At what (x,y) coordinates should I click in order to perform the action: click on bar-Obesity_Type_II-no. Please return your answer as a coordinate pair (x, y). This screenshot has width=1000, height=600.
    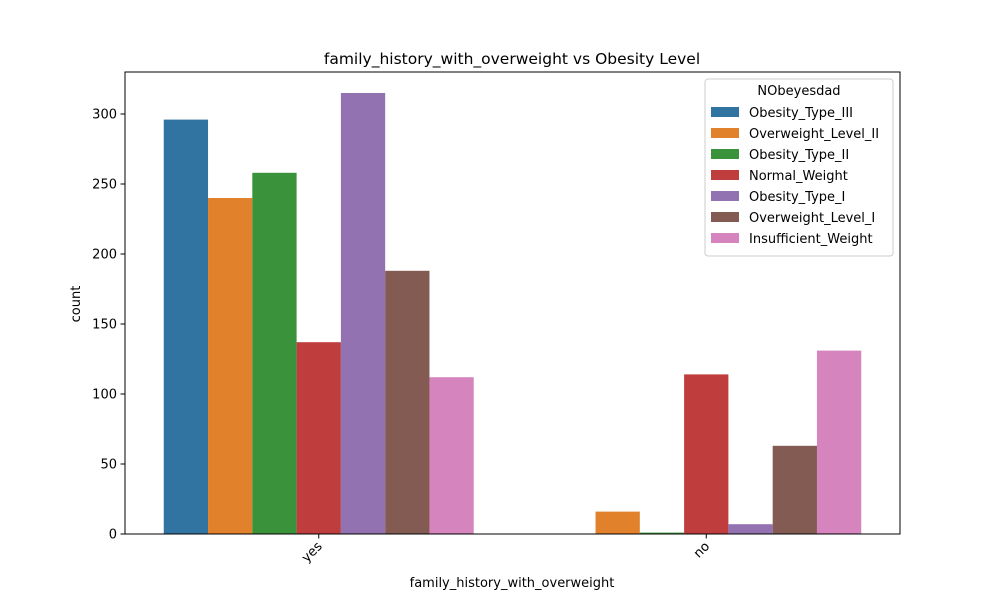
    Looking at the image, I should click on (662, 533).